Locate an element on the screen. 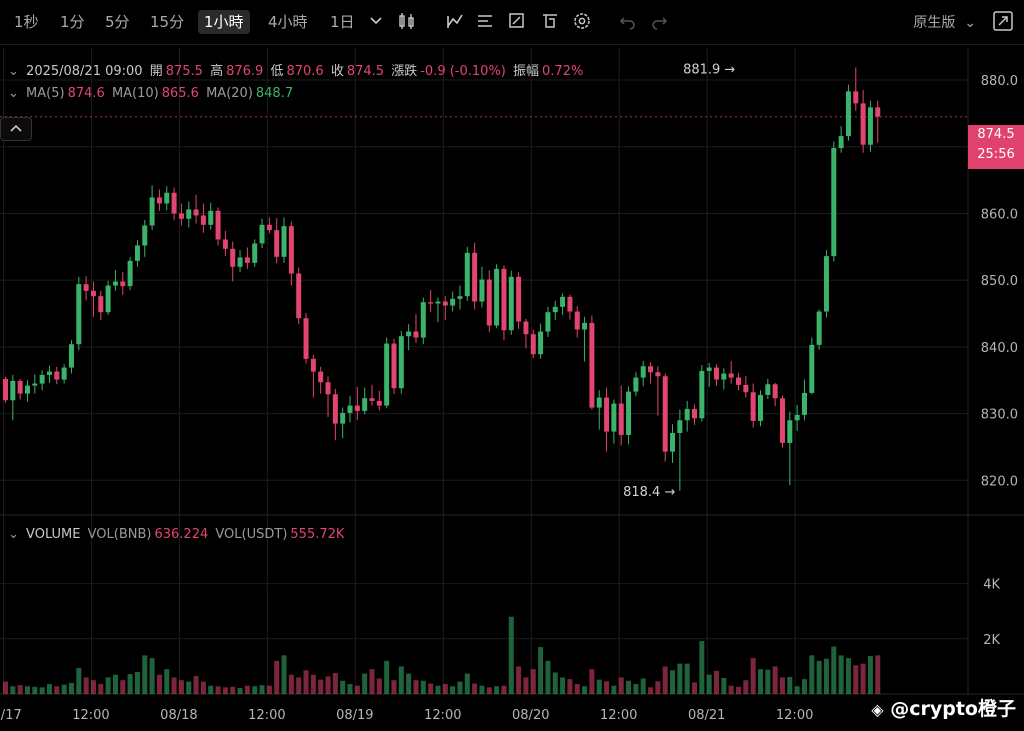  gear-icon is located at coordinates (582, 21).